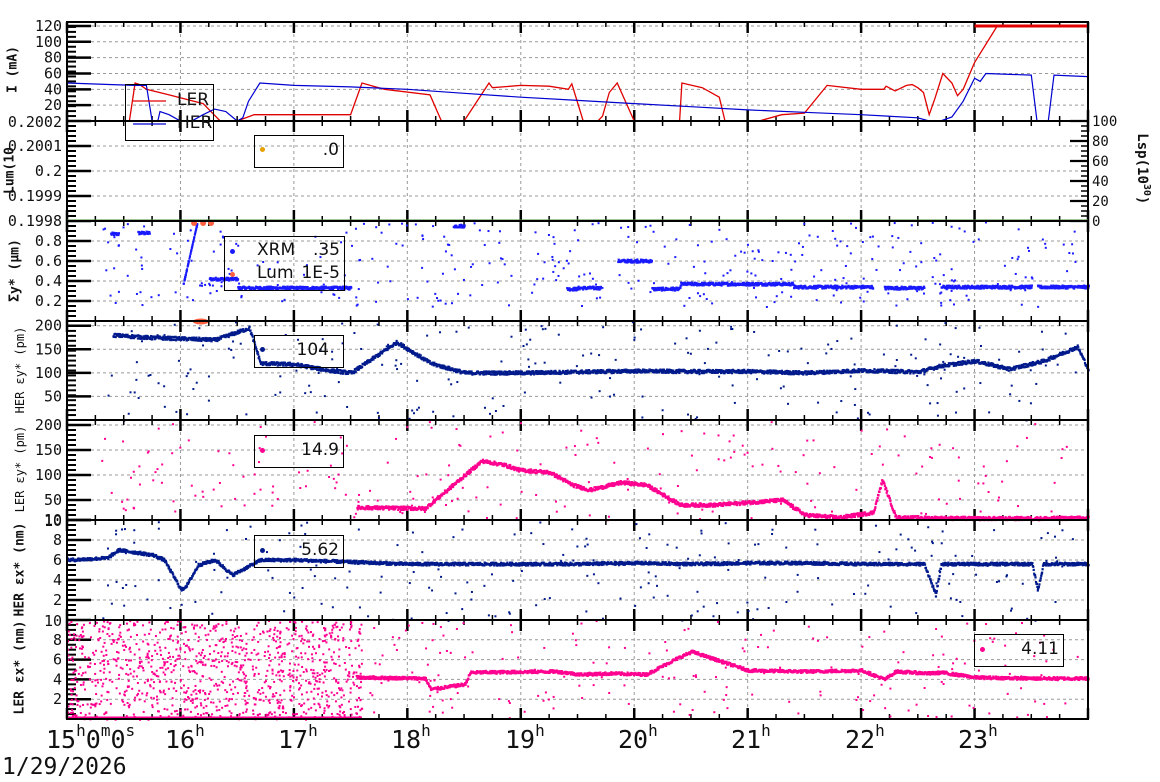 The width and height of the screenshot is (1160, 782). What do you see at coordinates (53, 500) in the screenshot?
I see `y-tick-ler_ey: 50` at bounding box center [53, 500].